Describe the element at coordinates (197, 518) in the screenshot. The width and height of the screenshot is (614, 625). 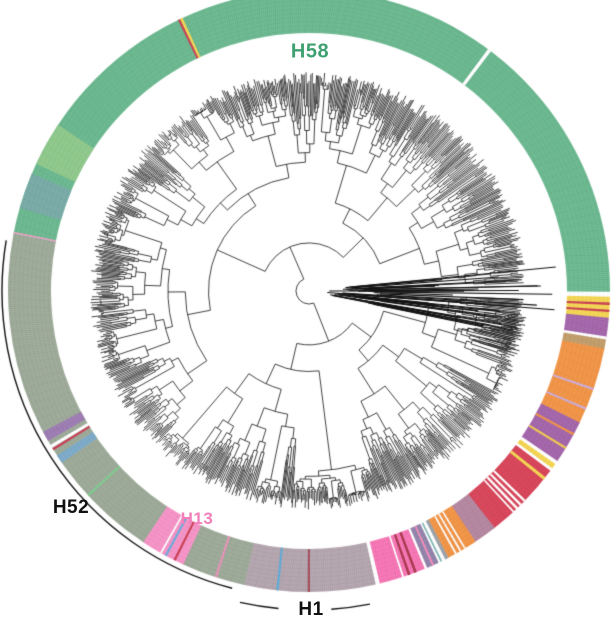
I see `clade-label-h13: H13` at that location.